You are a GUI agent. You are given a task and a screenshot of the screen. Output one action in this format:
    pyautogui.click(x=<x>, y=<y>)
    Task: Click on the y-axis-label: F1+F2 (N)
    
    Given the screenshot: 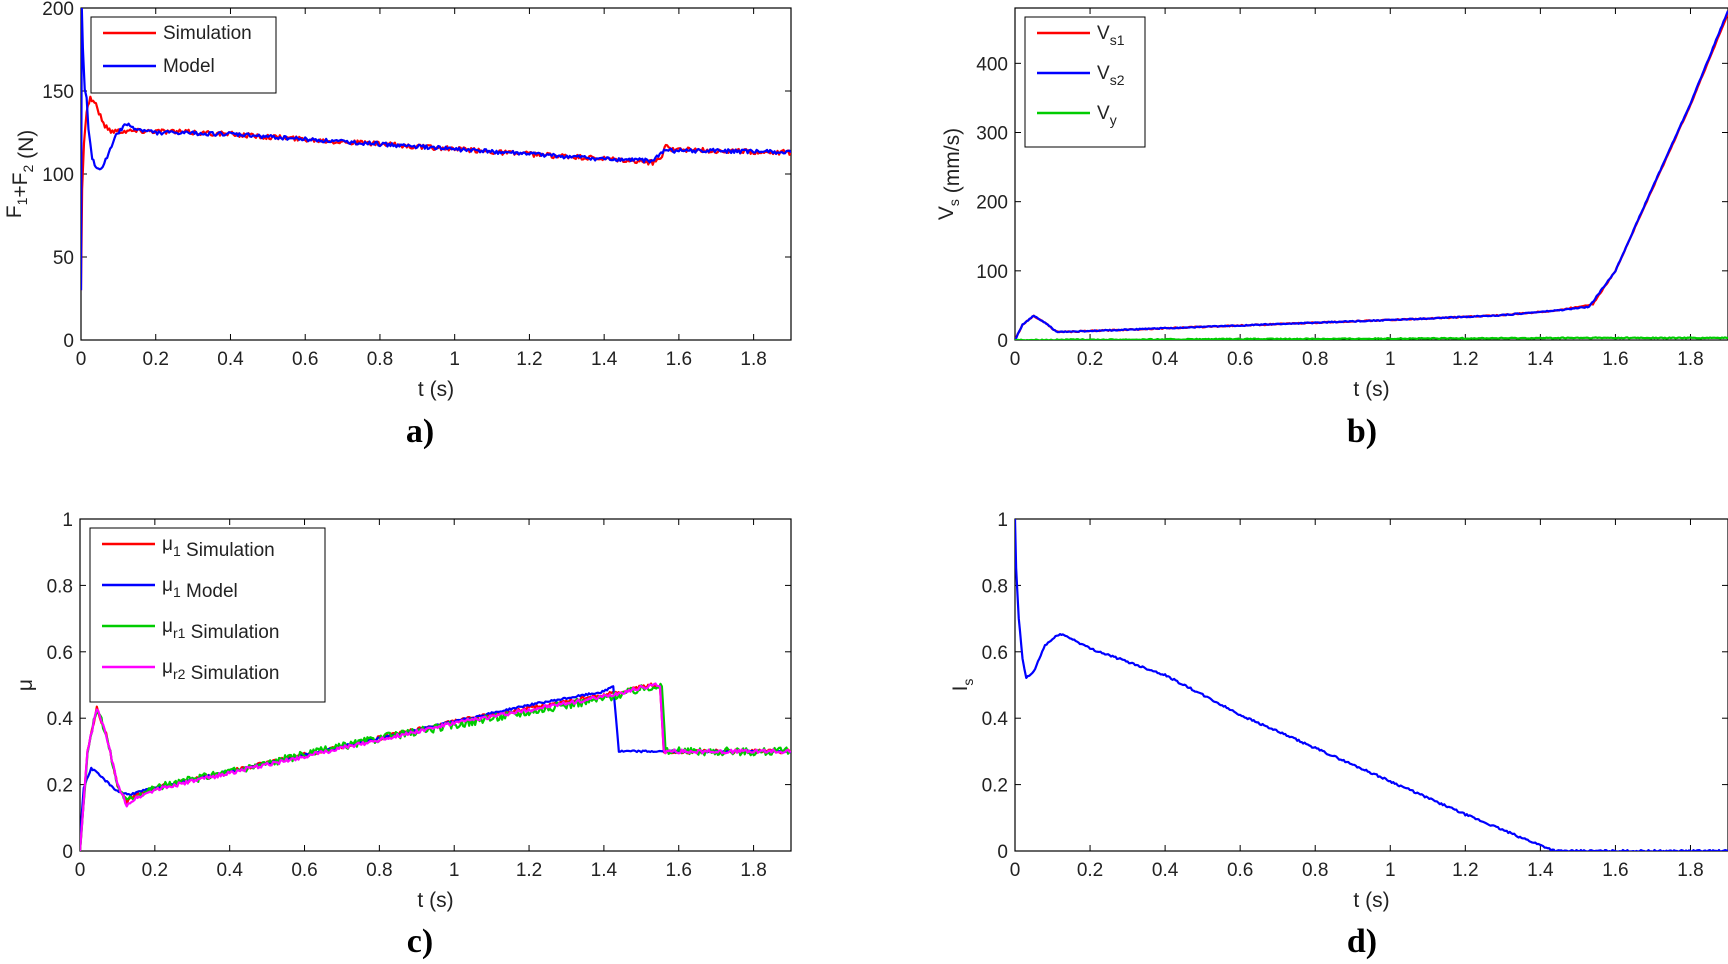 What is the action you would take?
    pyautogui.click(x=20, y=174)
    